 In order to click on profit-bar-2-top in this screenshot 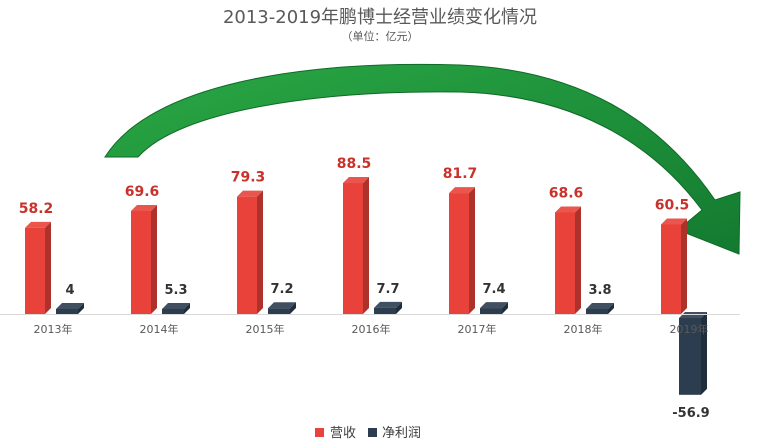, I will do `click(282, 305)`.